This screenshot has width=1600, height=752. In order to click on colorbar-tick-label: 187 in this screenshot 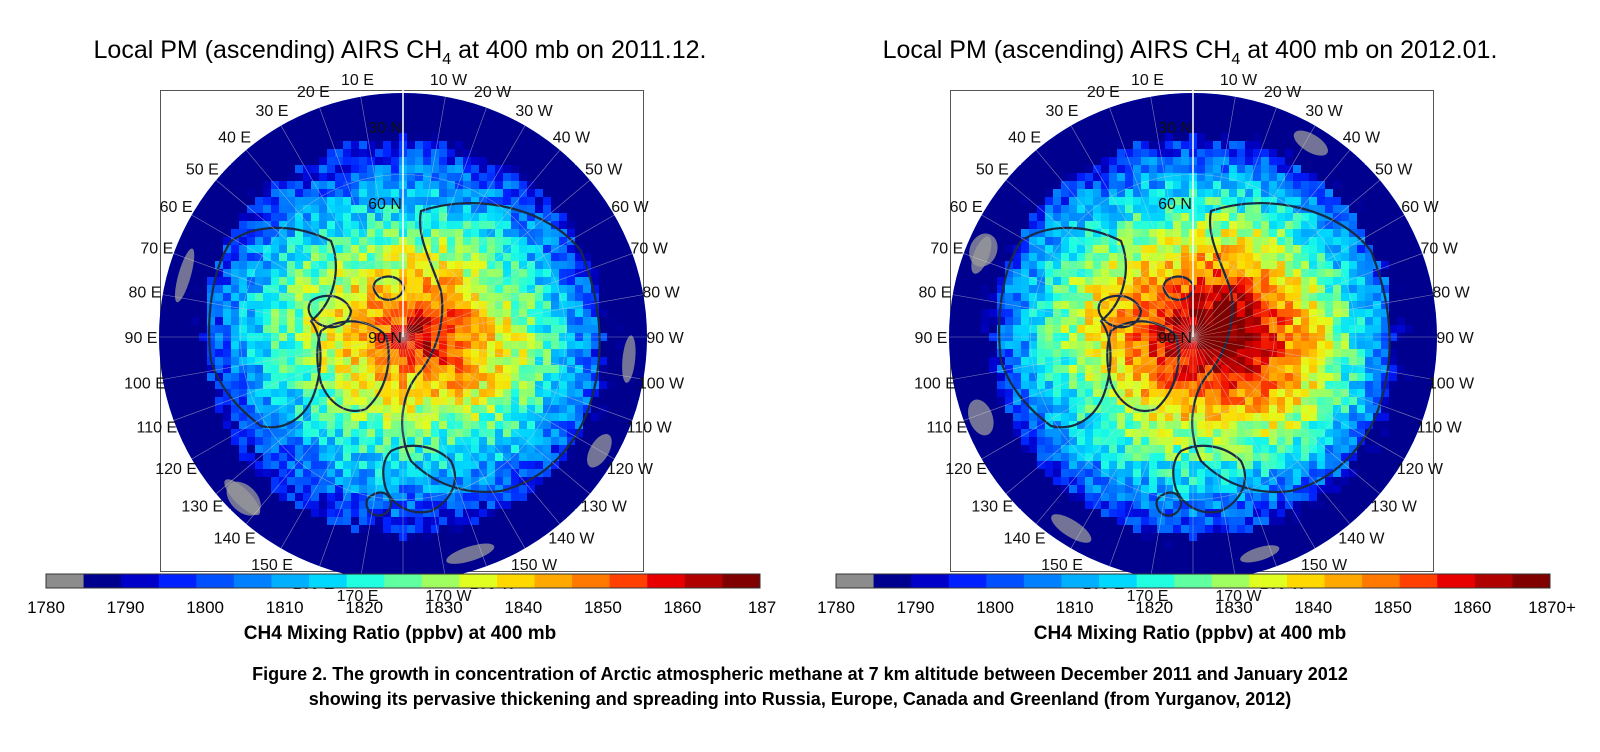, I will do `click(762, 607)`.